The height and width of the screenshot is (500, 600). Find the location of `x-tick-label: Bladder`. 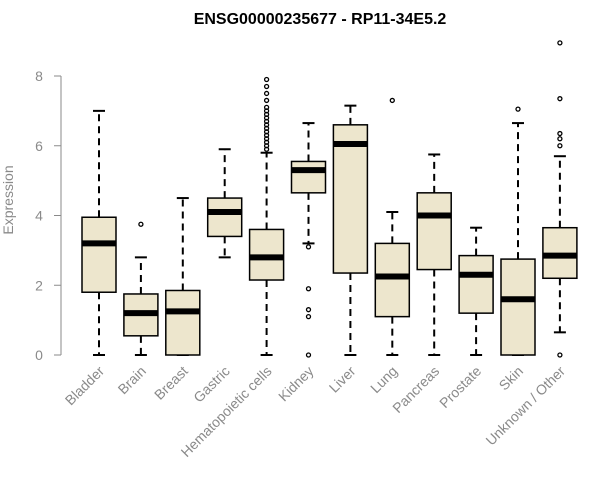

x-tick-label: Bladder is located at coordinates (85, 386).